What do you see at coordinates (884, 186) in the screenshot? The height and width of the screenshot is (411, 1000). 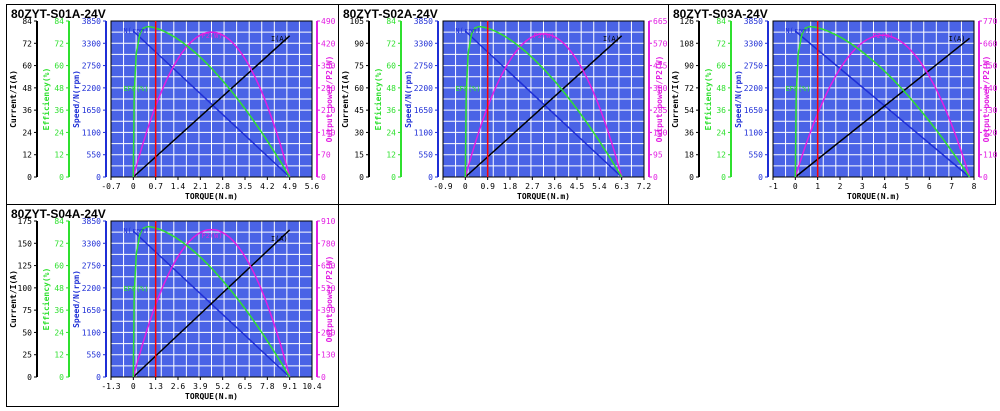 I see `torque-tick-label: 4` at bounding box center [884, 186].